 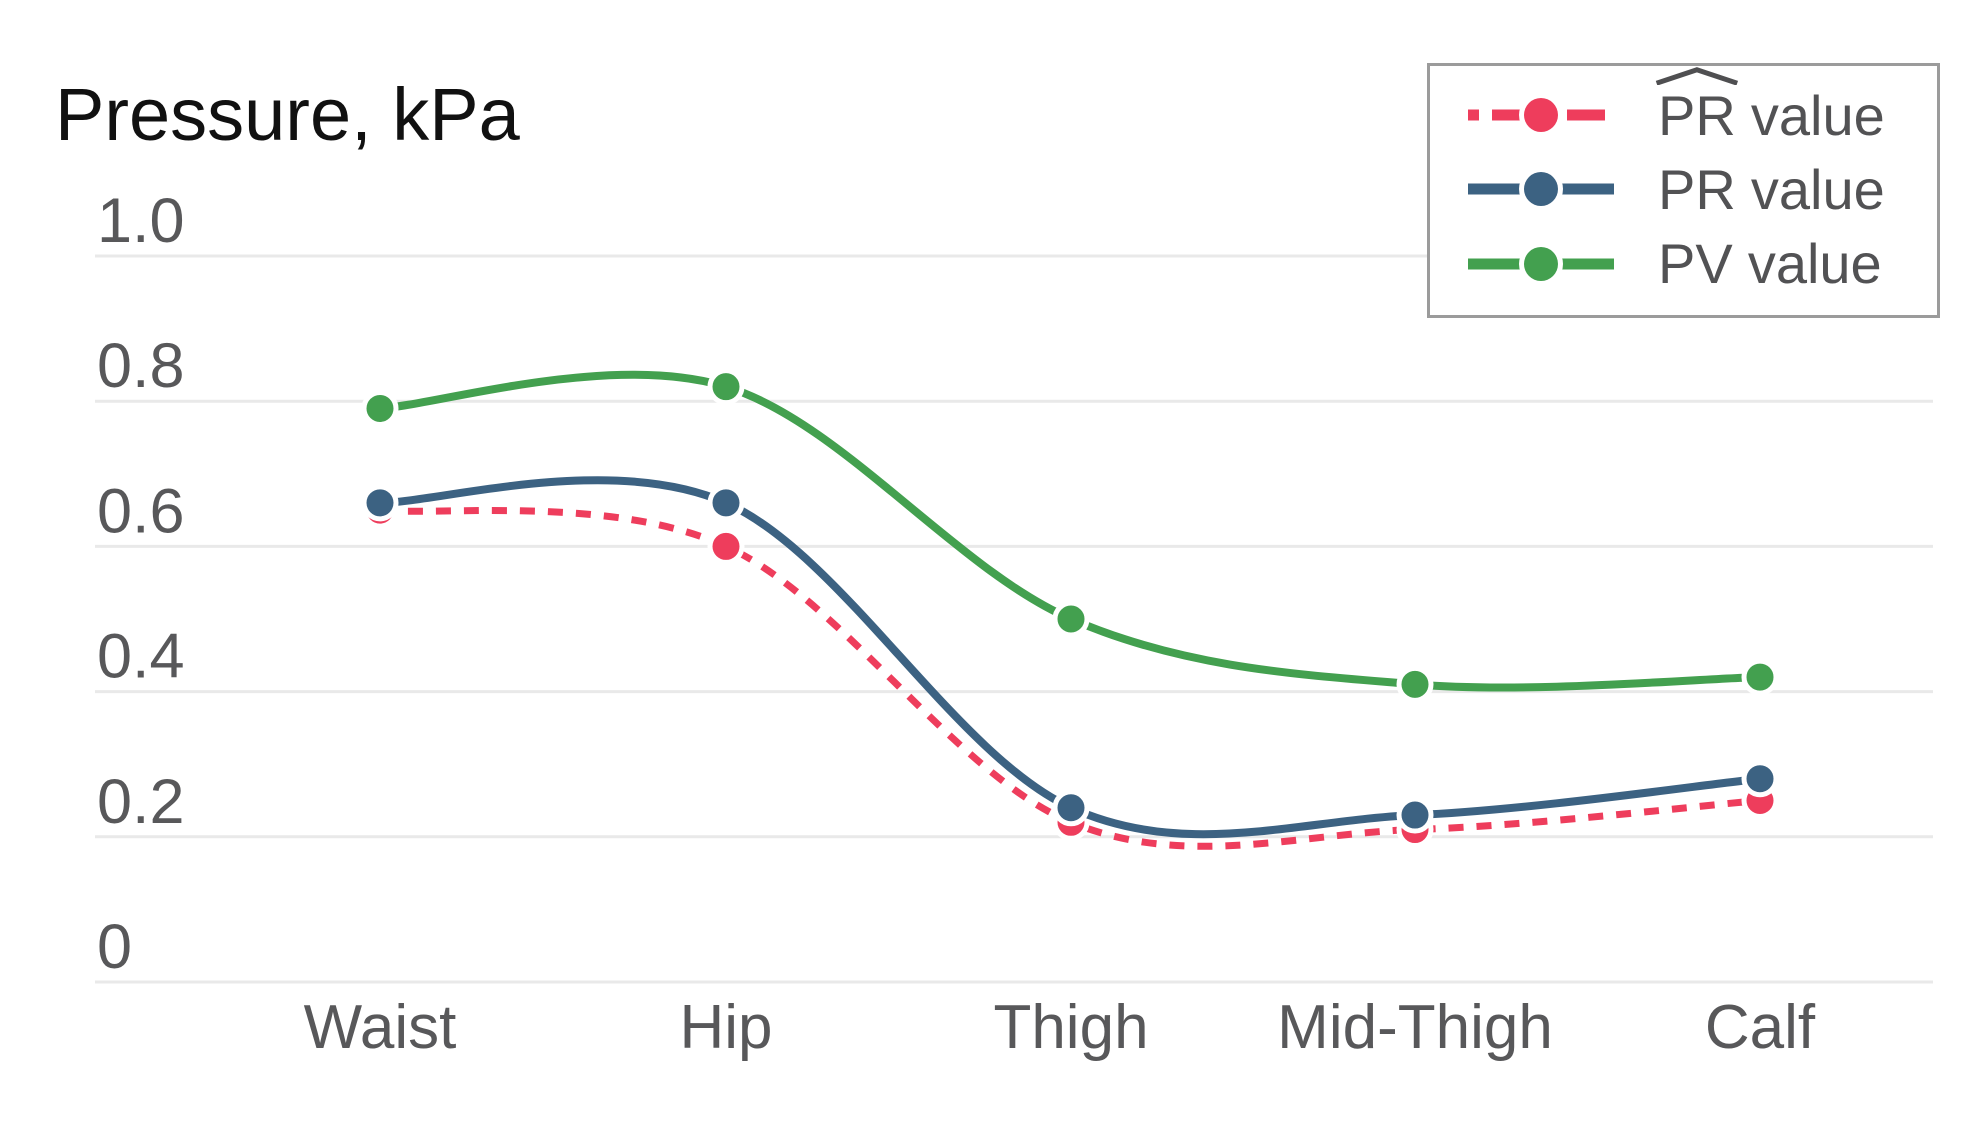 I want to click on legend-item-pr: PR value, so click(x=1683, y=189).